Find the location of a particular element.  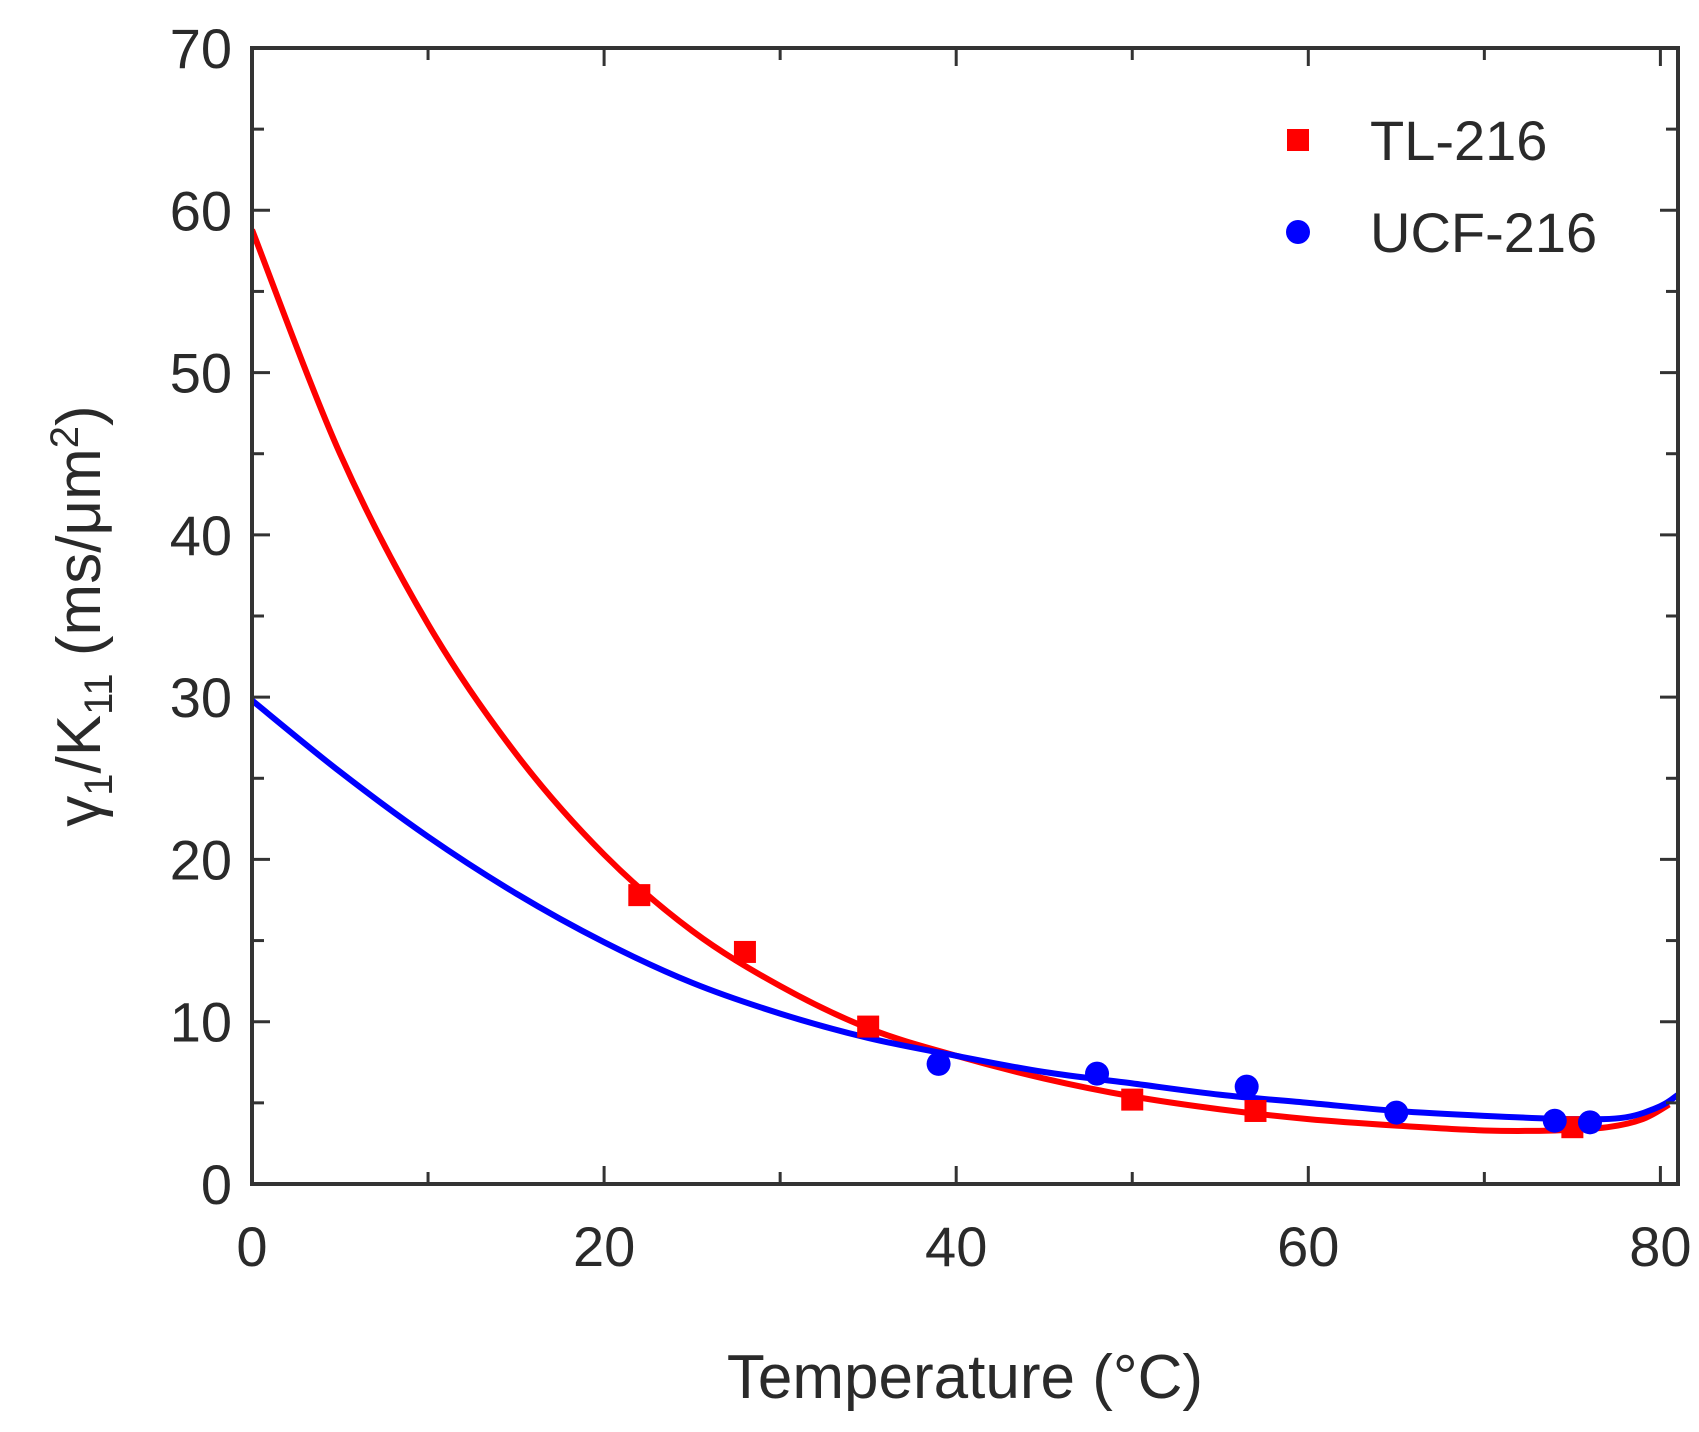

y-axis-title-sep-sub: 11 is located at coordinates (99, 694).